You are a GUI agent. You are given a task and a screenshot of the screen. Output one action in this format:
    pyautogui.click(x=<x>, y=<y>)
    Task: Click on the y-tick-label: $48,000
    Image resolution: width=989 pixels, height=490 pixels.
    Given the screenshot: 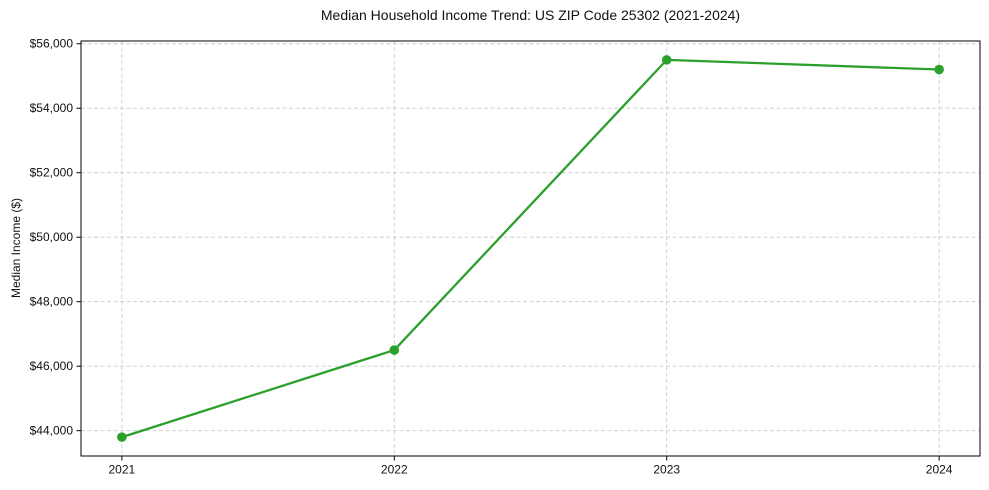 What is the action you would take?
    pyautogui.click(x=52, y=302)
    